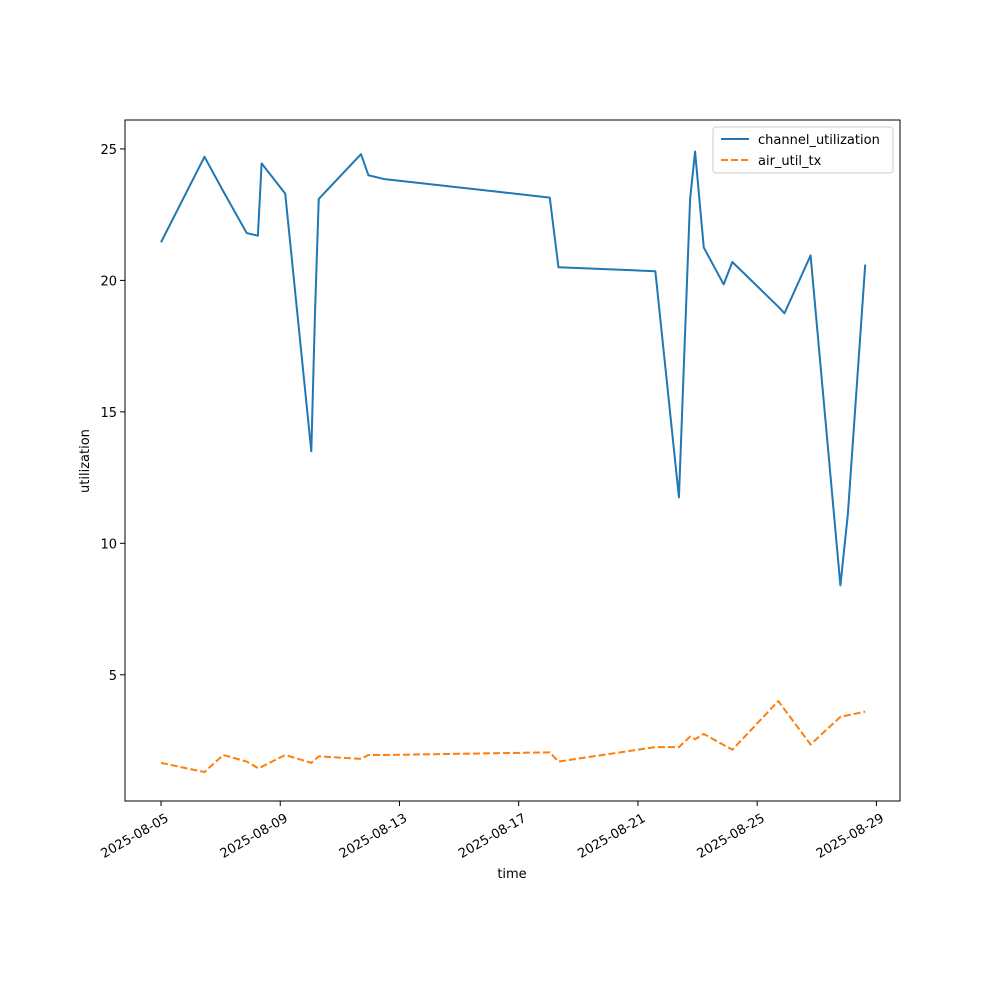 This screenshot has height=1000, width=1000. What do you see at coordinates (819, 140) in the screenshot?
I see `legend-label-0: channel_utilization` at bounding box center [819, 140].